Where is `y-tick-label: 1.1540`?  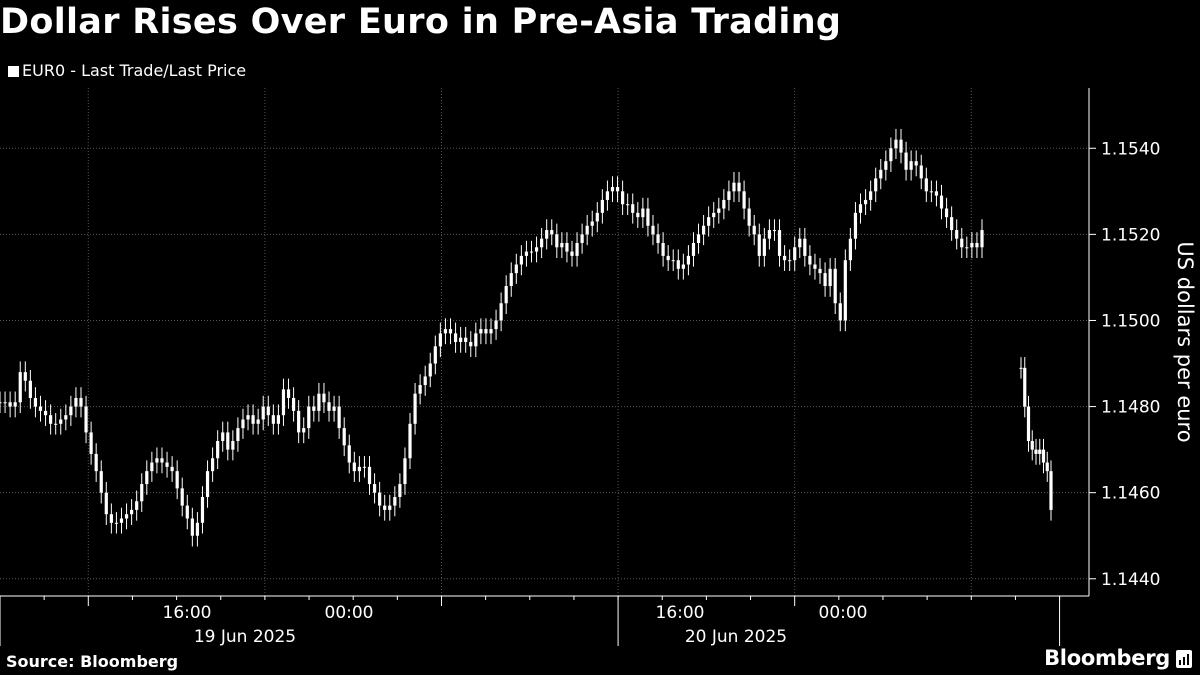 y-tick-label: 1.1540 is located at coordinates (1130, 149).